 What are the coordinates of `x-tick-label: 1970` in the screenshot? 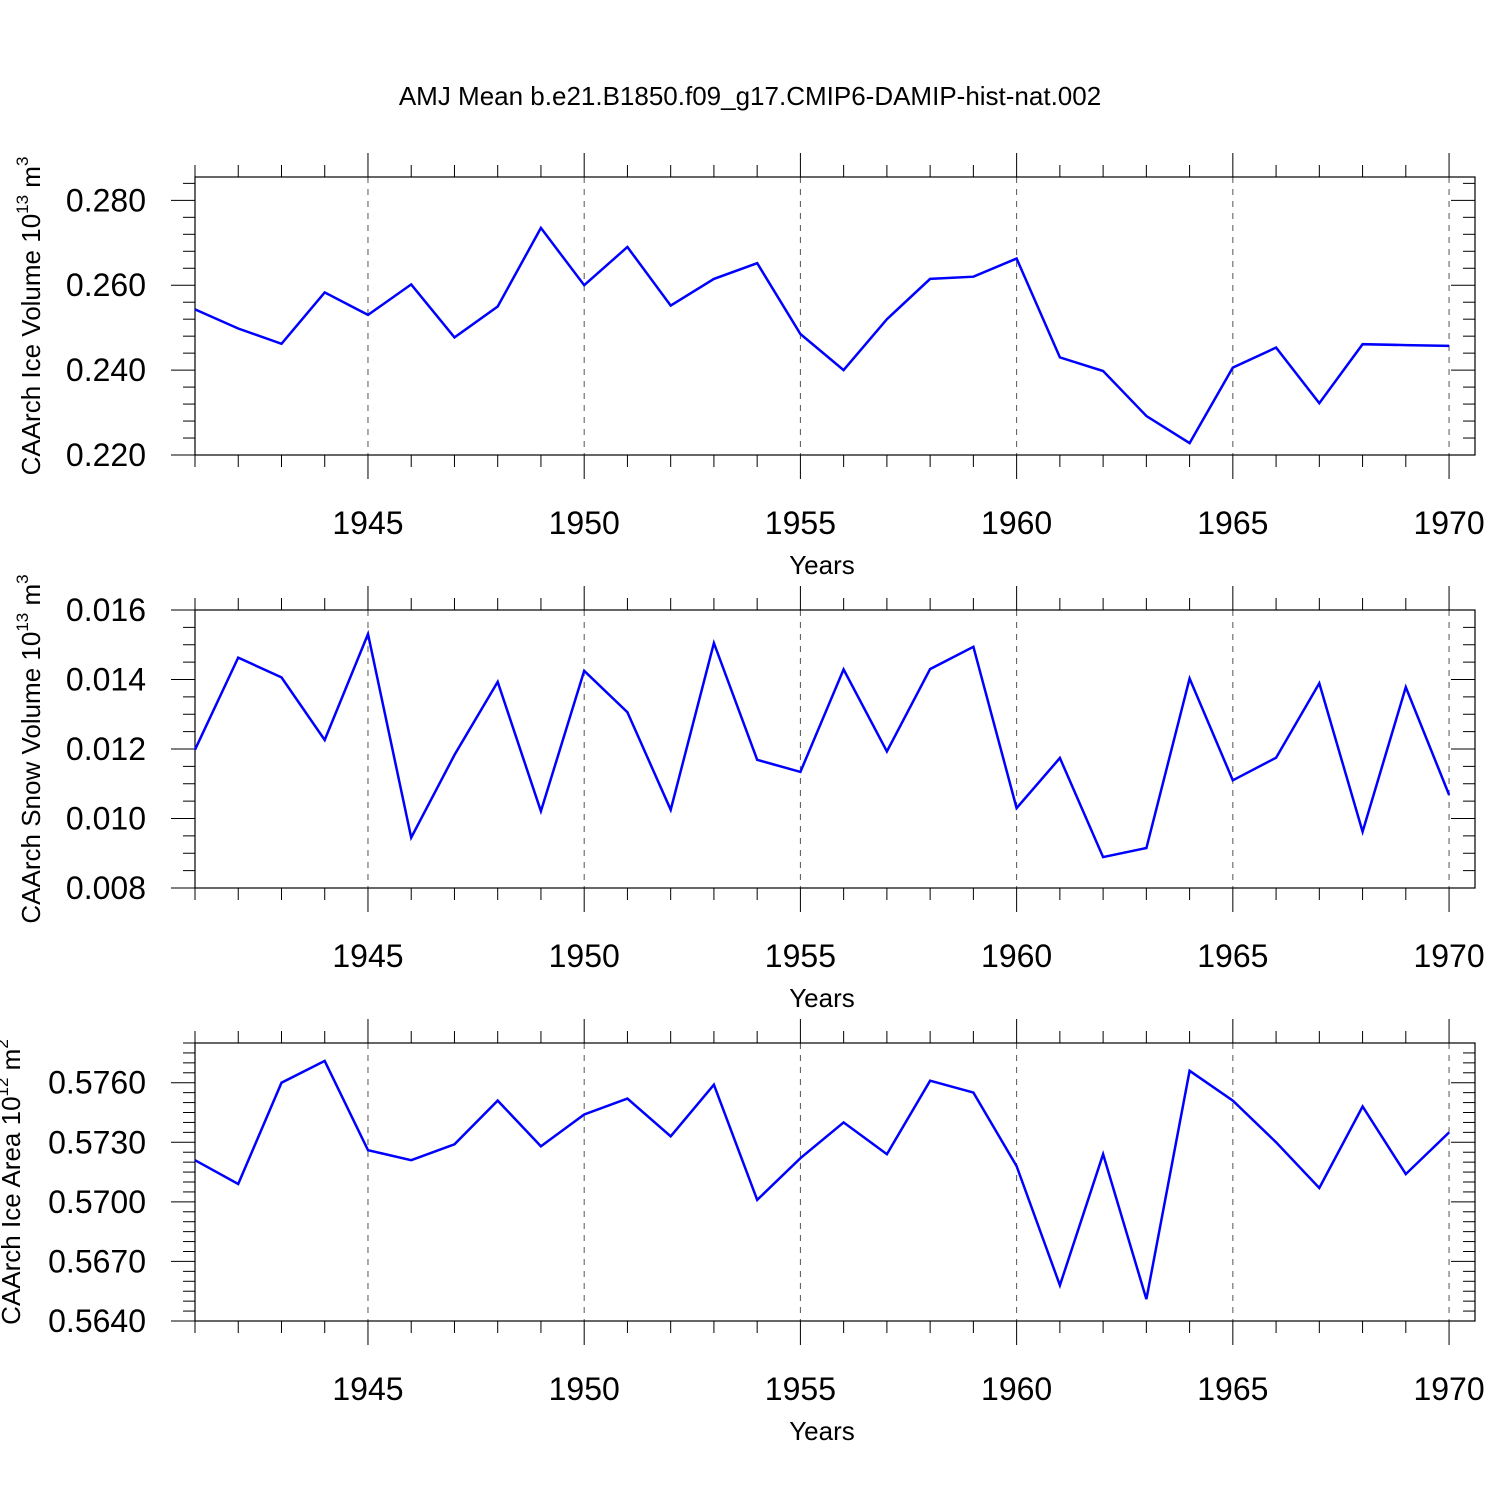 It's located at (1448, 956).